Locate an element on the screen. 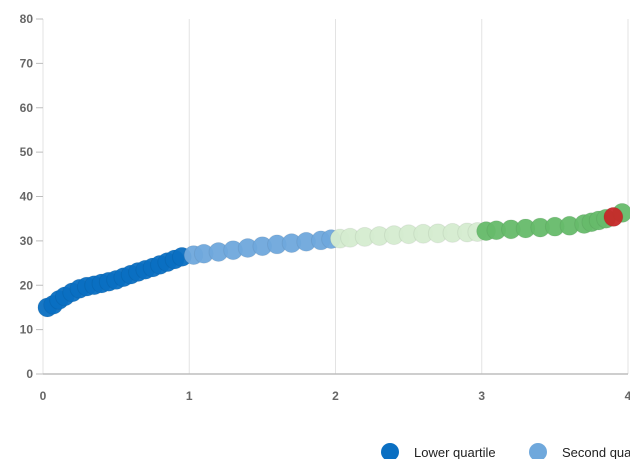  y-tick-label: 50 is located at coordinates (27, 152).